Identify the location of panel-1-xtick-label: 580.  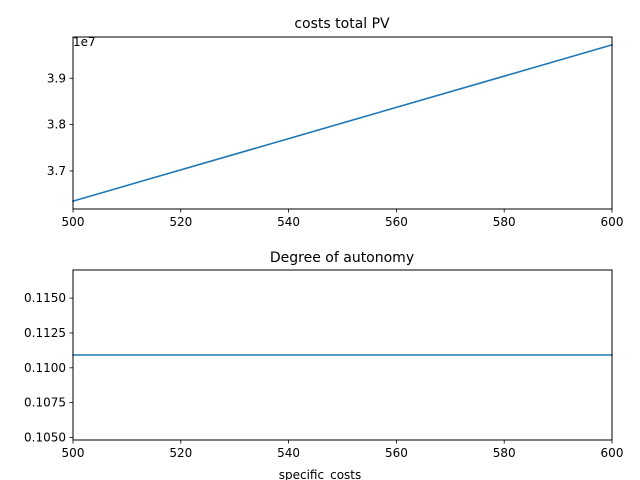
(504, 222).